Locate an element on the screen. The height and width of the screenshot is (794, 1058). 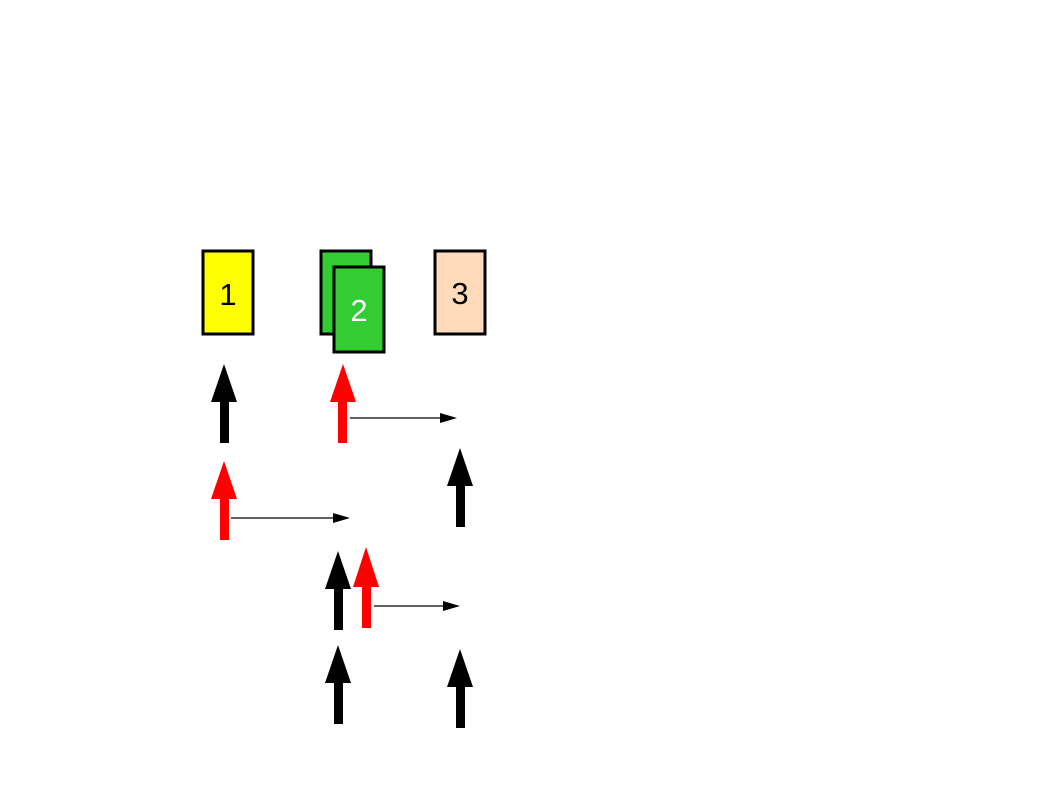
card-2-label: 2 is located at coordinates (358, 310).